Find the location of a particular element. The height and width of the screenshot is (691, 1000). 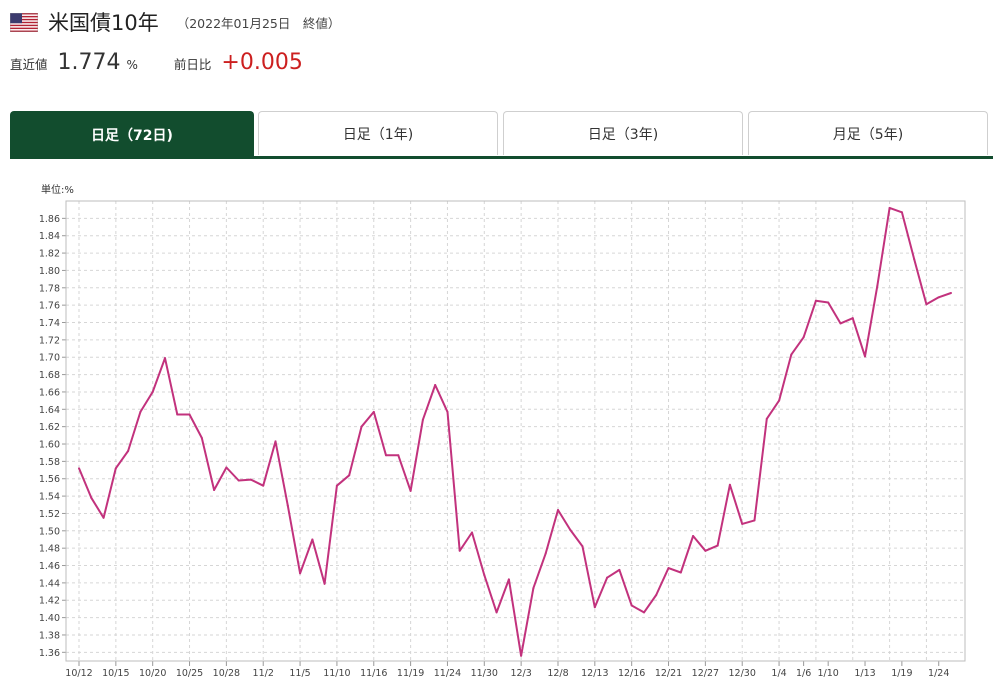

tab-daily-3y: 日足（3年) is located at coordinates (623, 133).